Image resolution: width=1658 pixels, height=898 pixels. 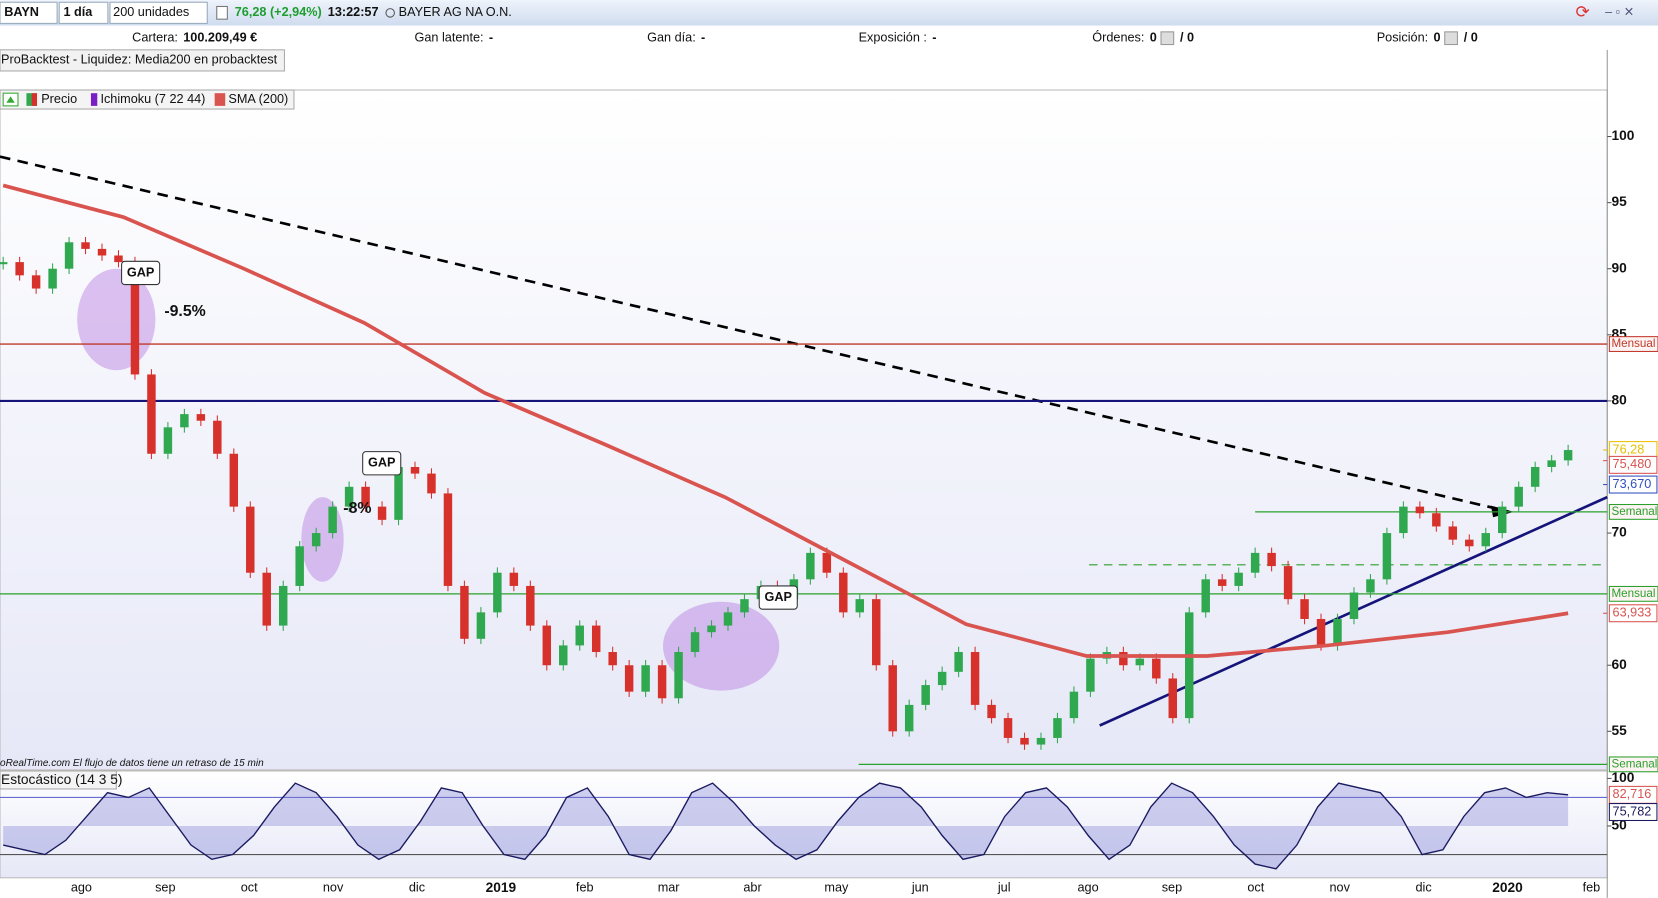 What do you see at coordinates (278, 12) in the screenshot?
I see `price-change: 76,28 (+2,94%)` at bounding box center [278, 12].